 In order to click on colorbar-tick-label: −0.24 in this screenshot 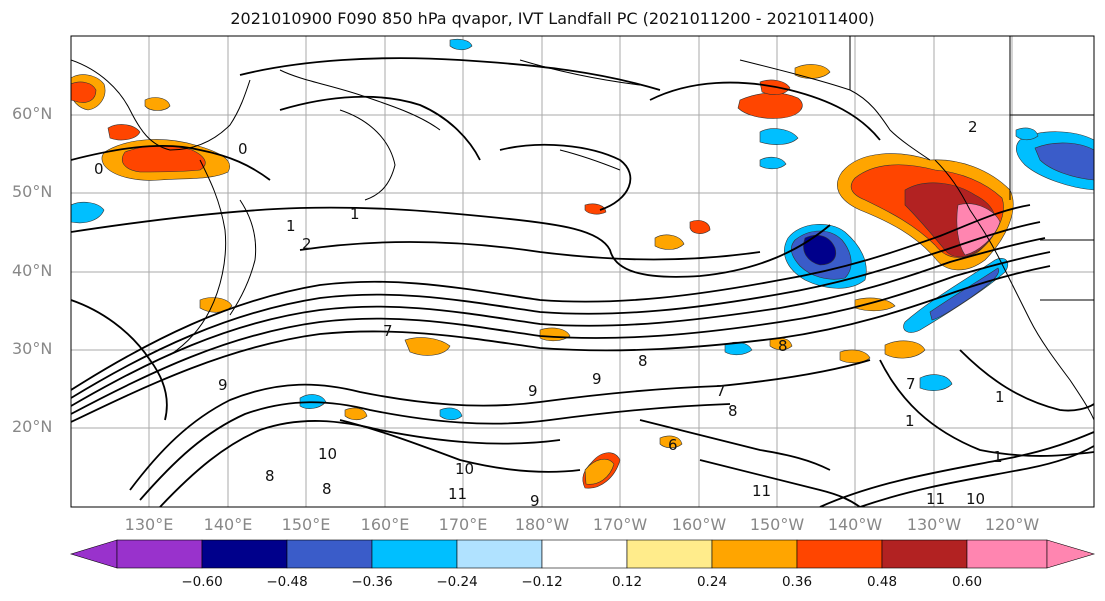, I will do `click(457, 582)`.